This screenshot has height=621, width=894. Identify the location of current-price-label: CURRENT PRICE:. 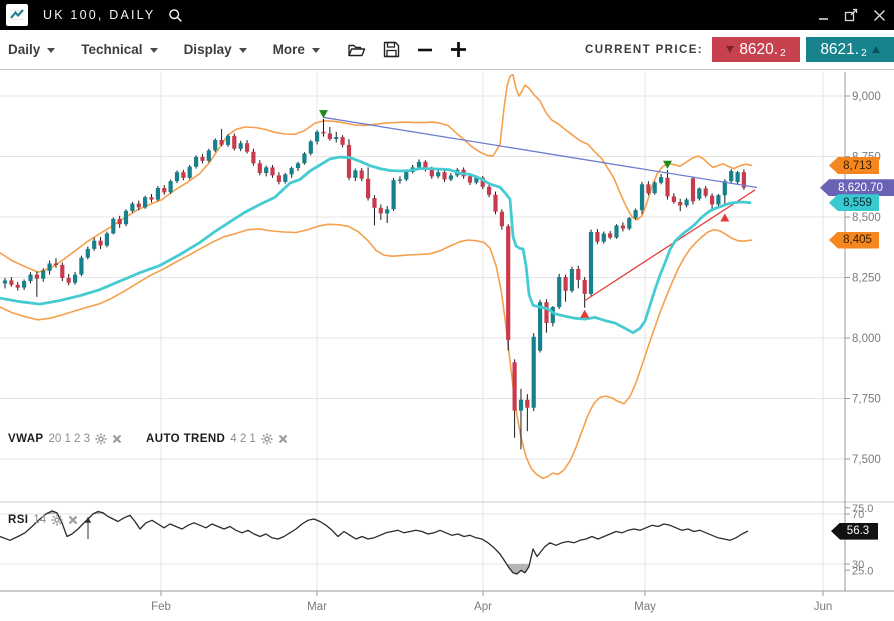
(644, 49).